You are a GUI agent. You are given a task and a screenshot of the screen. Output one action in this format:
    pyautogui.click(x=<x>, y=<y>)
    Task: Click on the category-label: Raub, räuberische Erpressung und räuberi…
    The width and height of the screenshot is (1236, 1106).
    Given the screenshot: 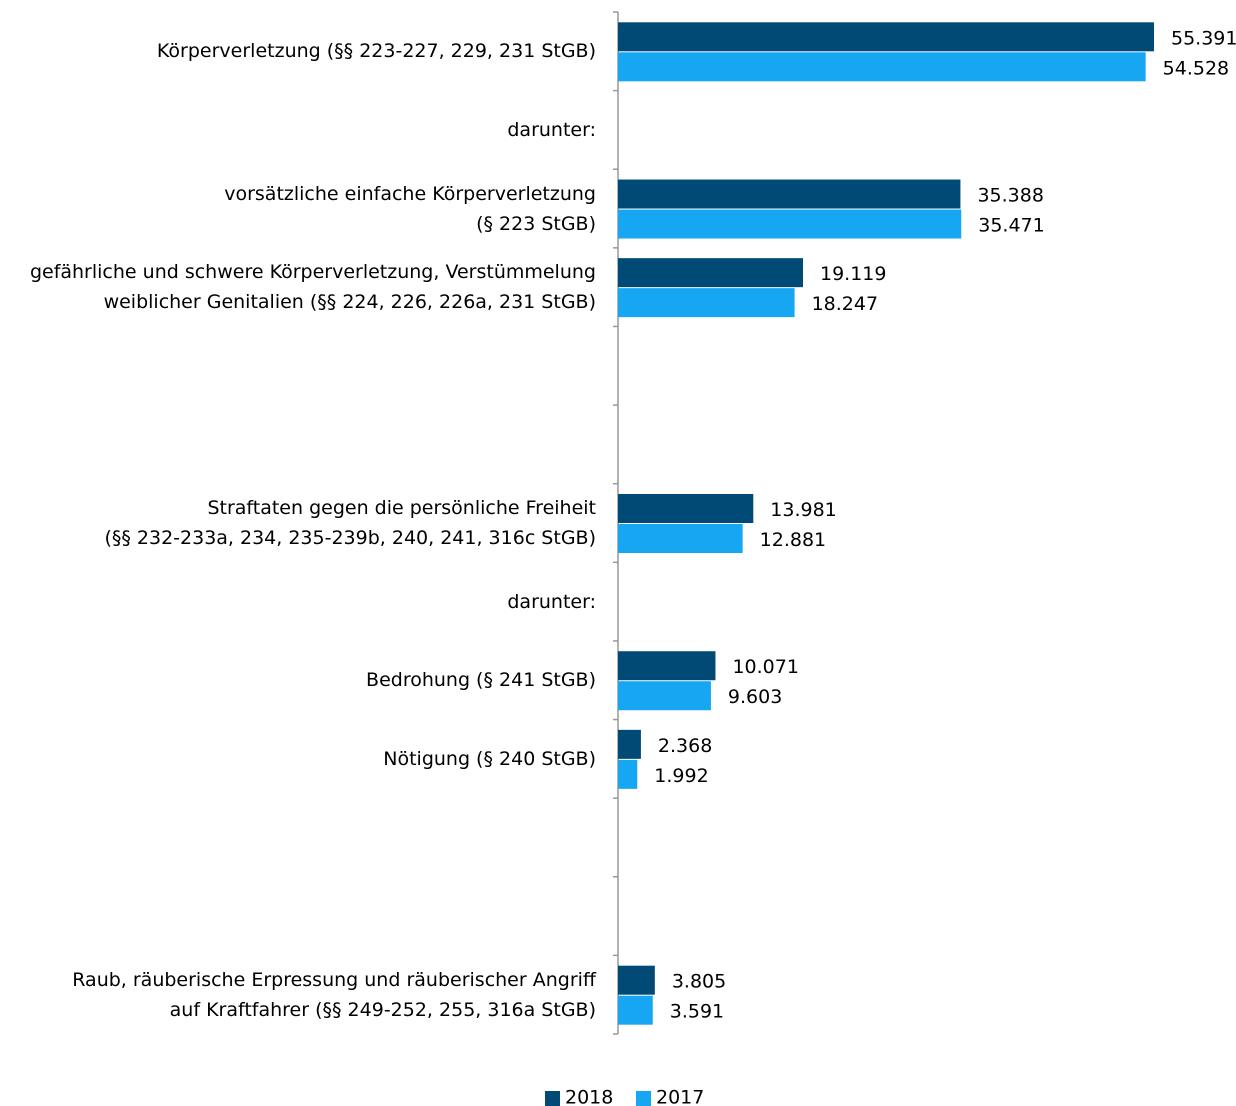 What is the action you would take?
    pyautogui.click(x=334, y=994)
    